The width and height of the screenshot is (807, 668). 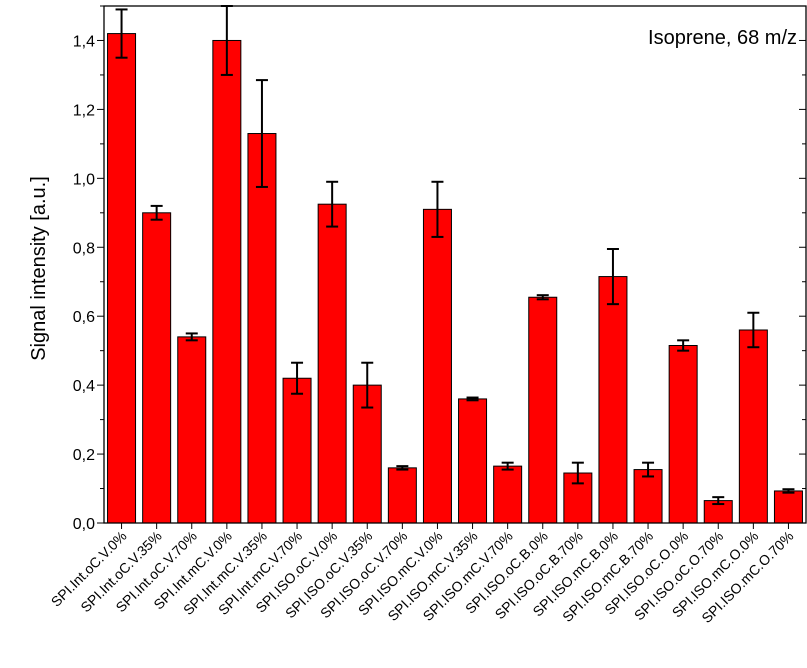 What do you see at coordinates (84, 41) in the screenshot?
I see `y-tick-label: 1,4` at bounding box center [84, 41].